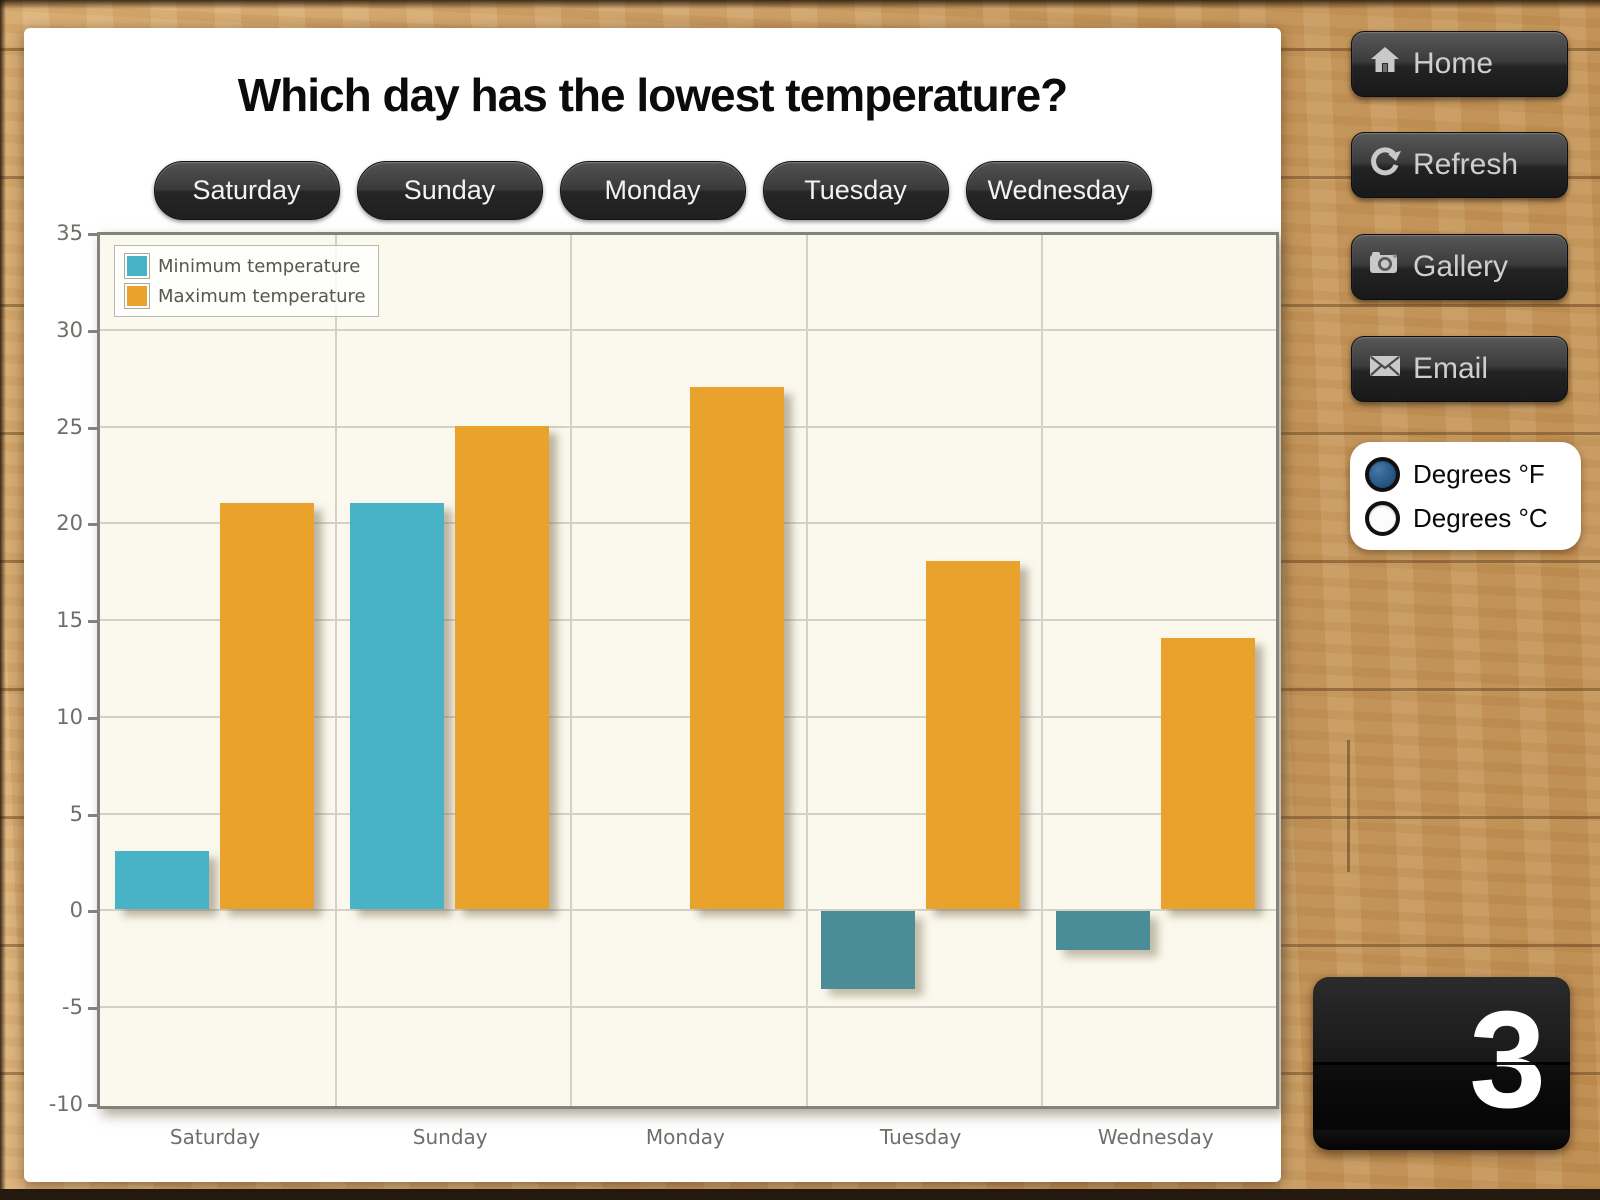 This screenshot has height=1200, width=1600. What do you see at coordinates (737, 648) in the screenshot?
I see `max-temp-bar-monday` at bounding box center [737, 648].